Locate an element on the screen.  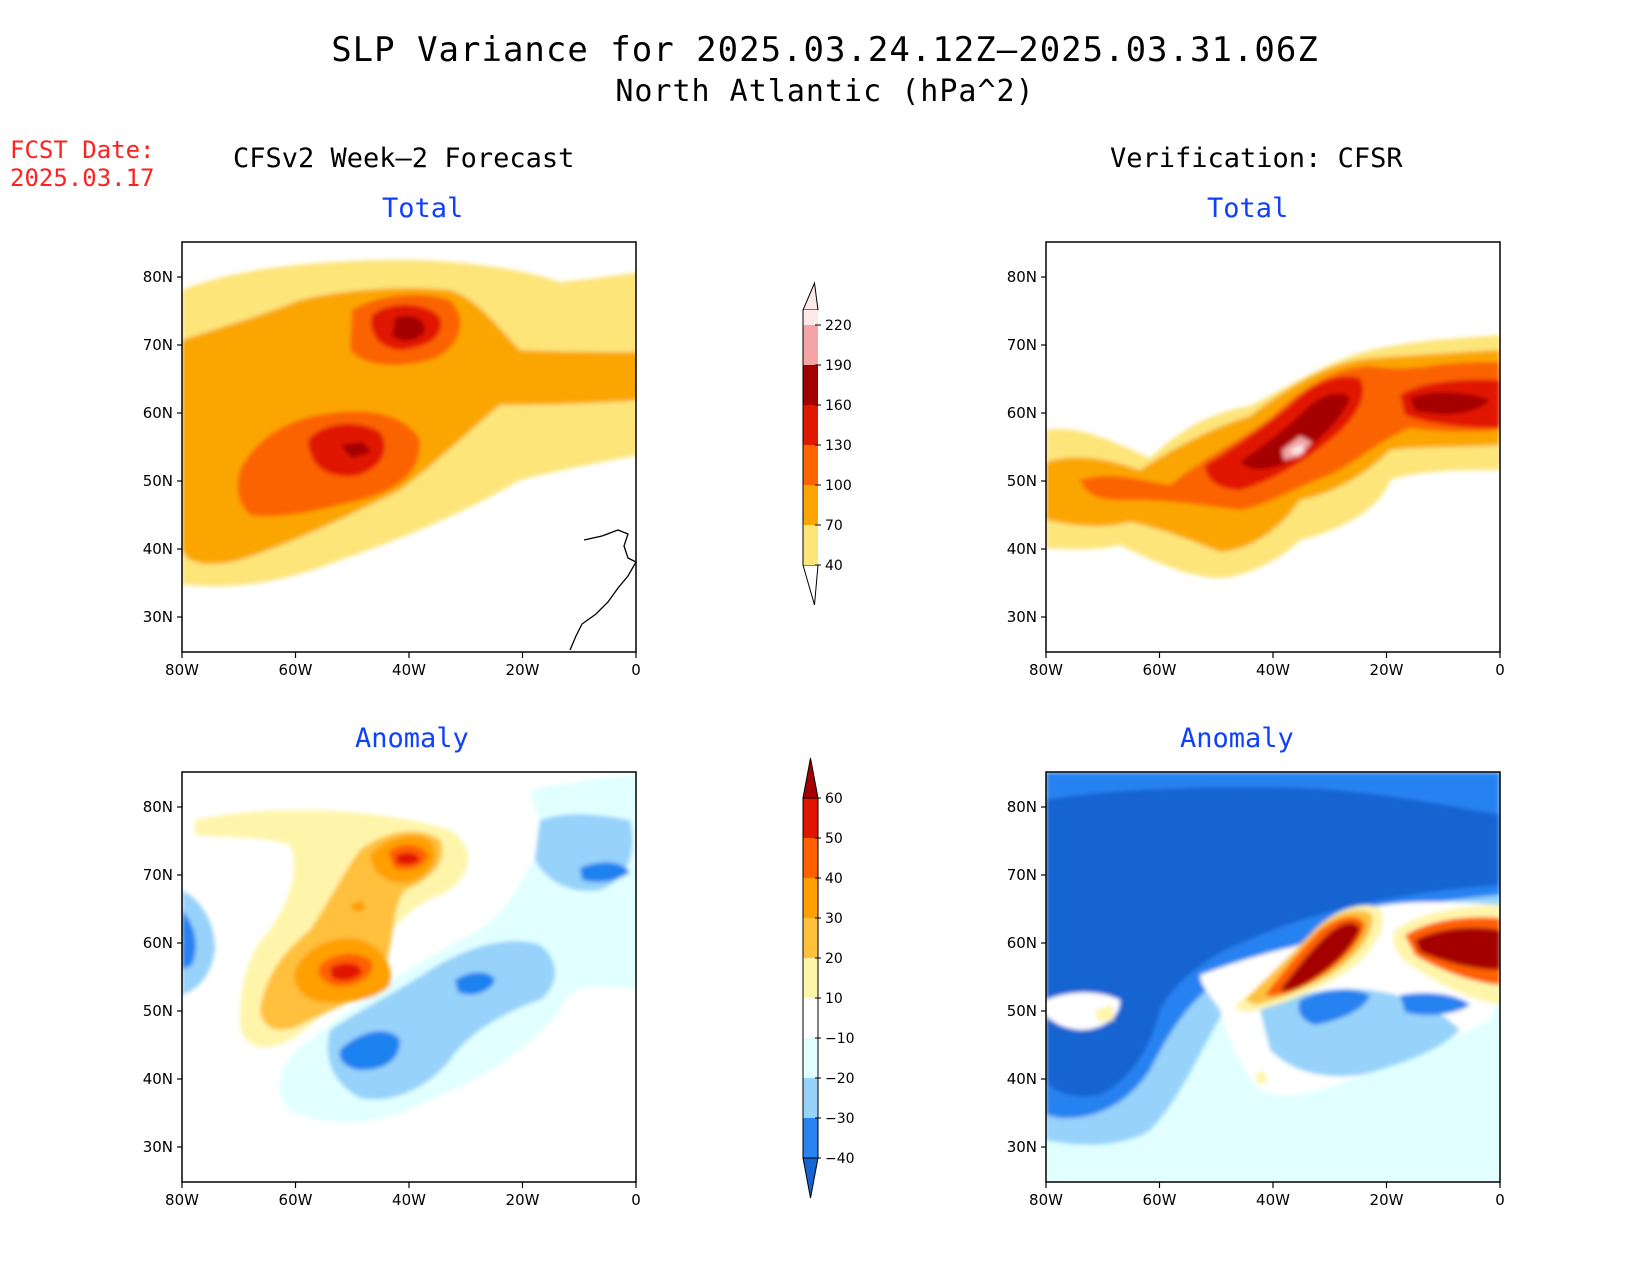
chart-subtitle: North Atlantic (hPa^2) is located at coordinates (825, 91).